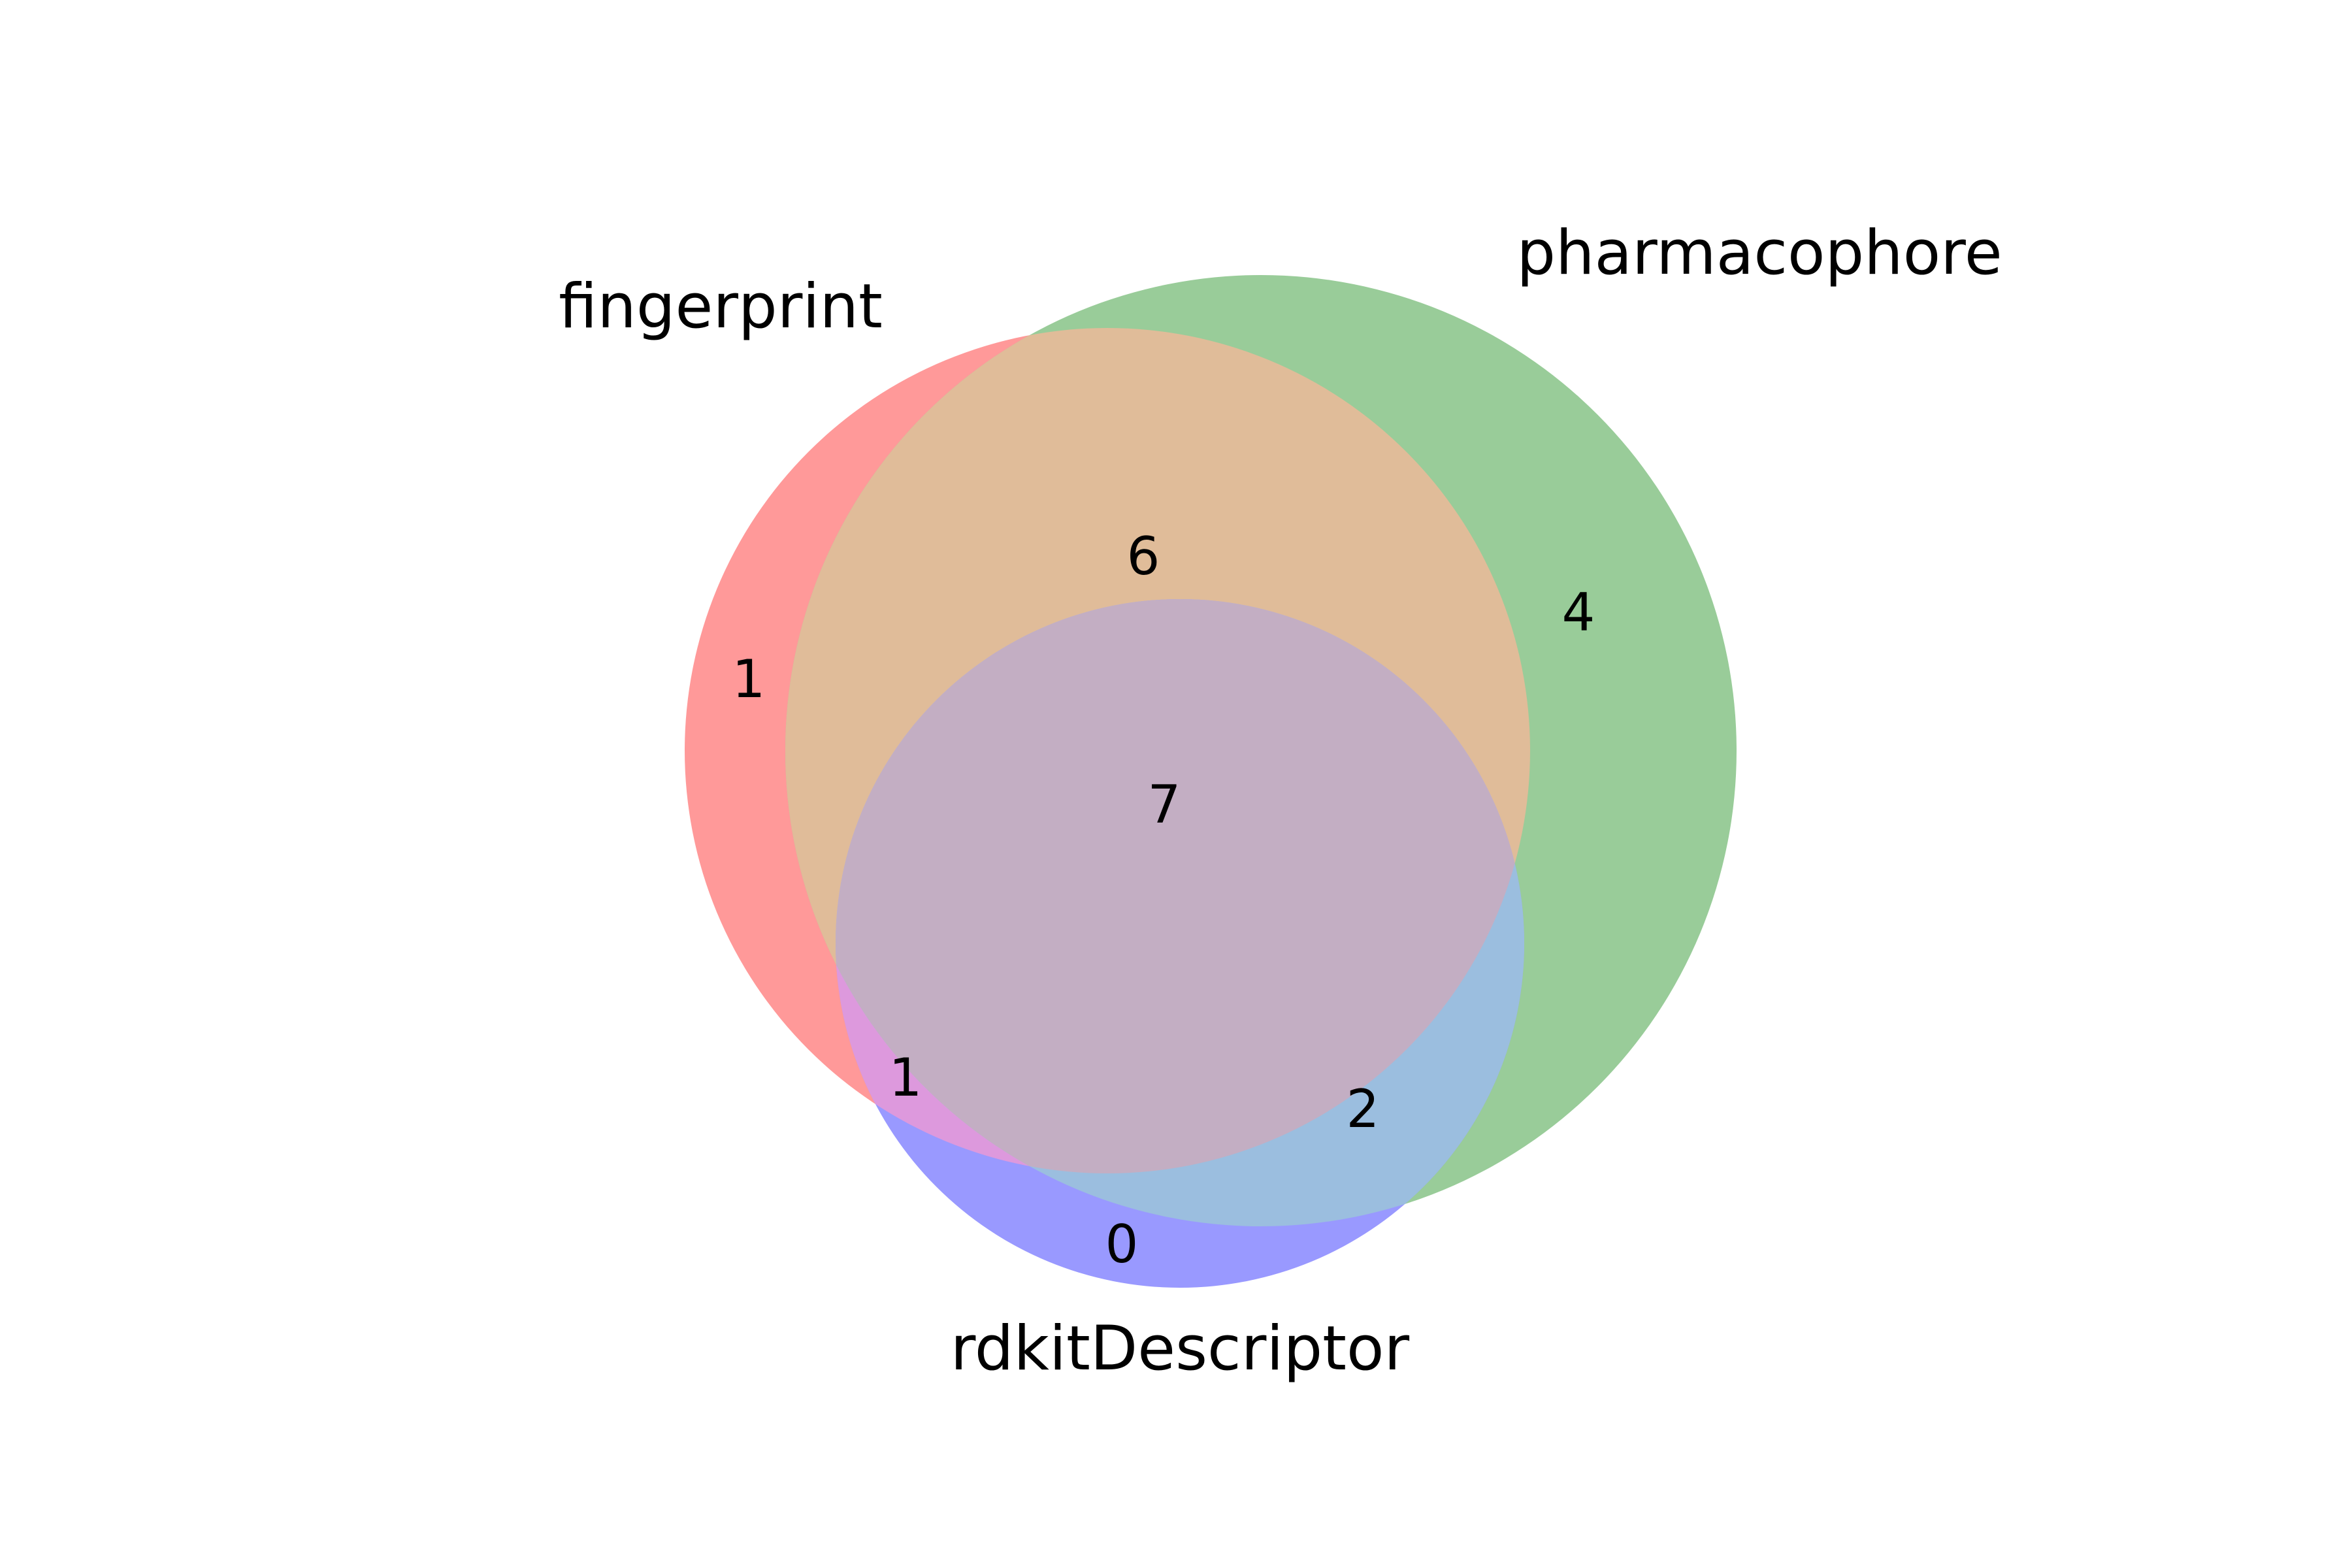 This screenshot has width=2352, height=1568. What do you see at coordinates (1759, 253) in the screenshot?
I see `set-label-pharmacophore: pharmacophore` at bounding box center [1759, 253].